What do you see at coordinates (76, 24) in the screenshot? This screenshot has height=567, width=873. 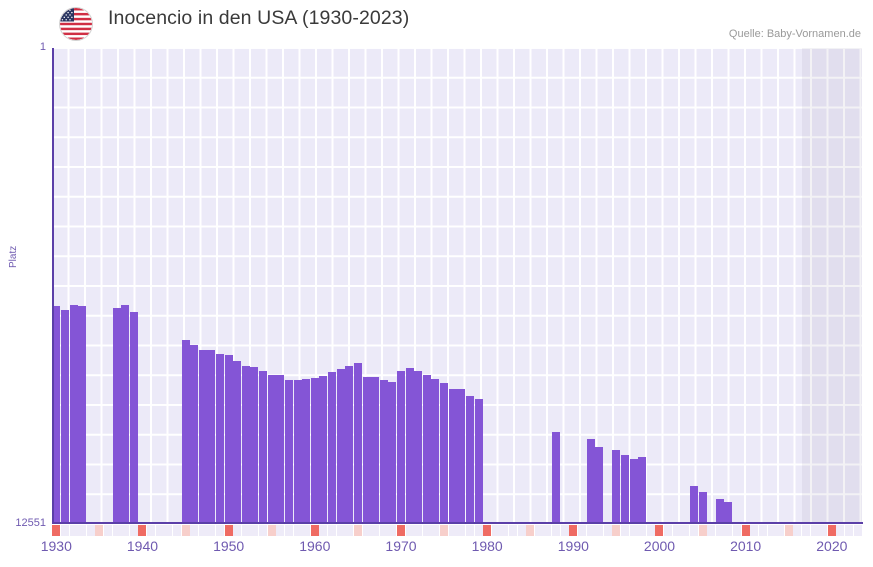 I see `us-flag-icon` at bounding box center [76, 24].